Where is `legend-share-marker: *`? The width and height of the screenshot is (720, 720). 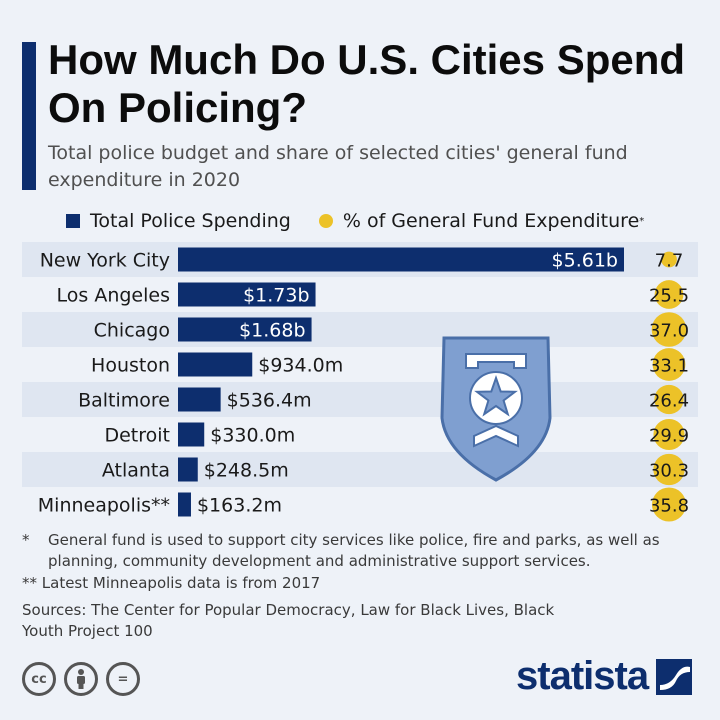 legend-share-marker: * is located at coordinates (642, 221).